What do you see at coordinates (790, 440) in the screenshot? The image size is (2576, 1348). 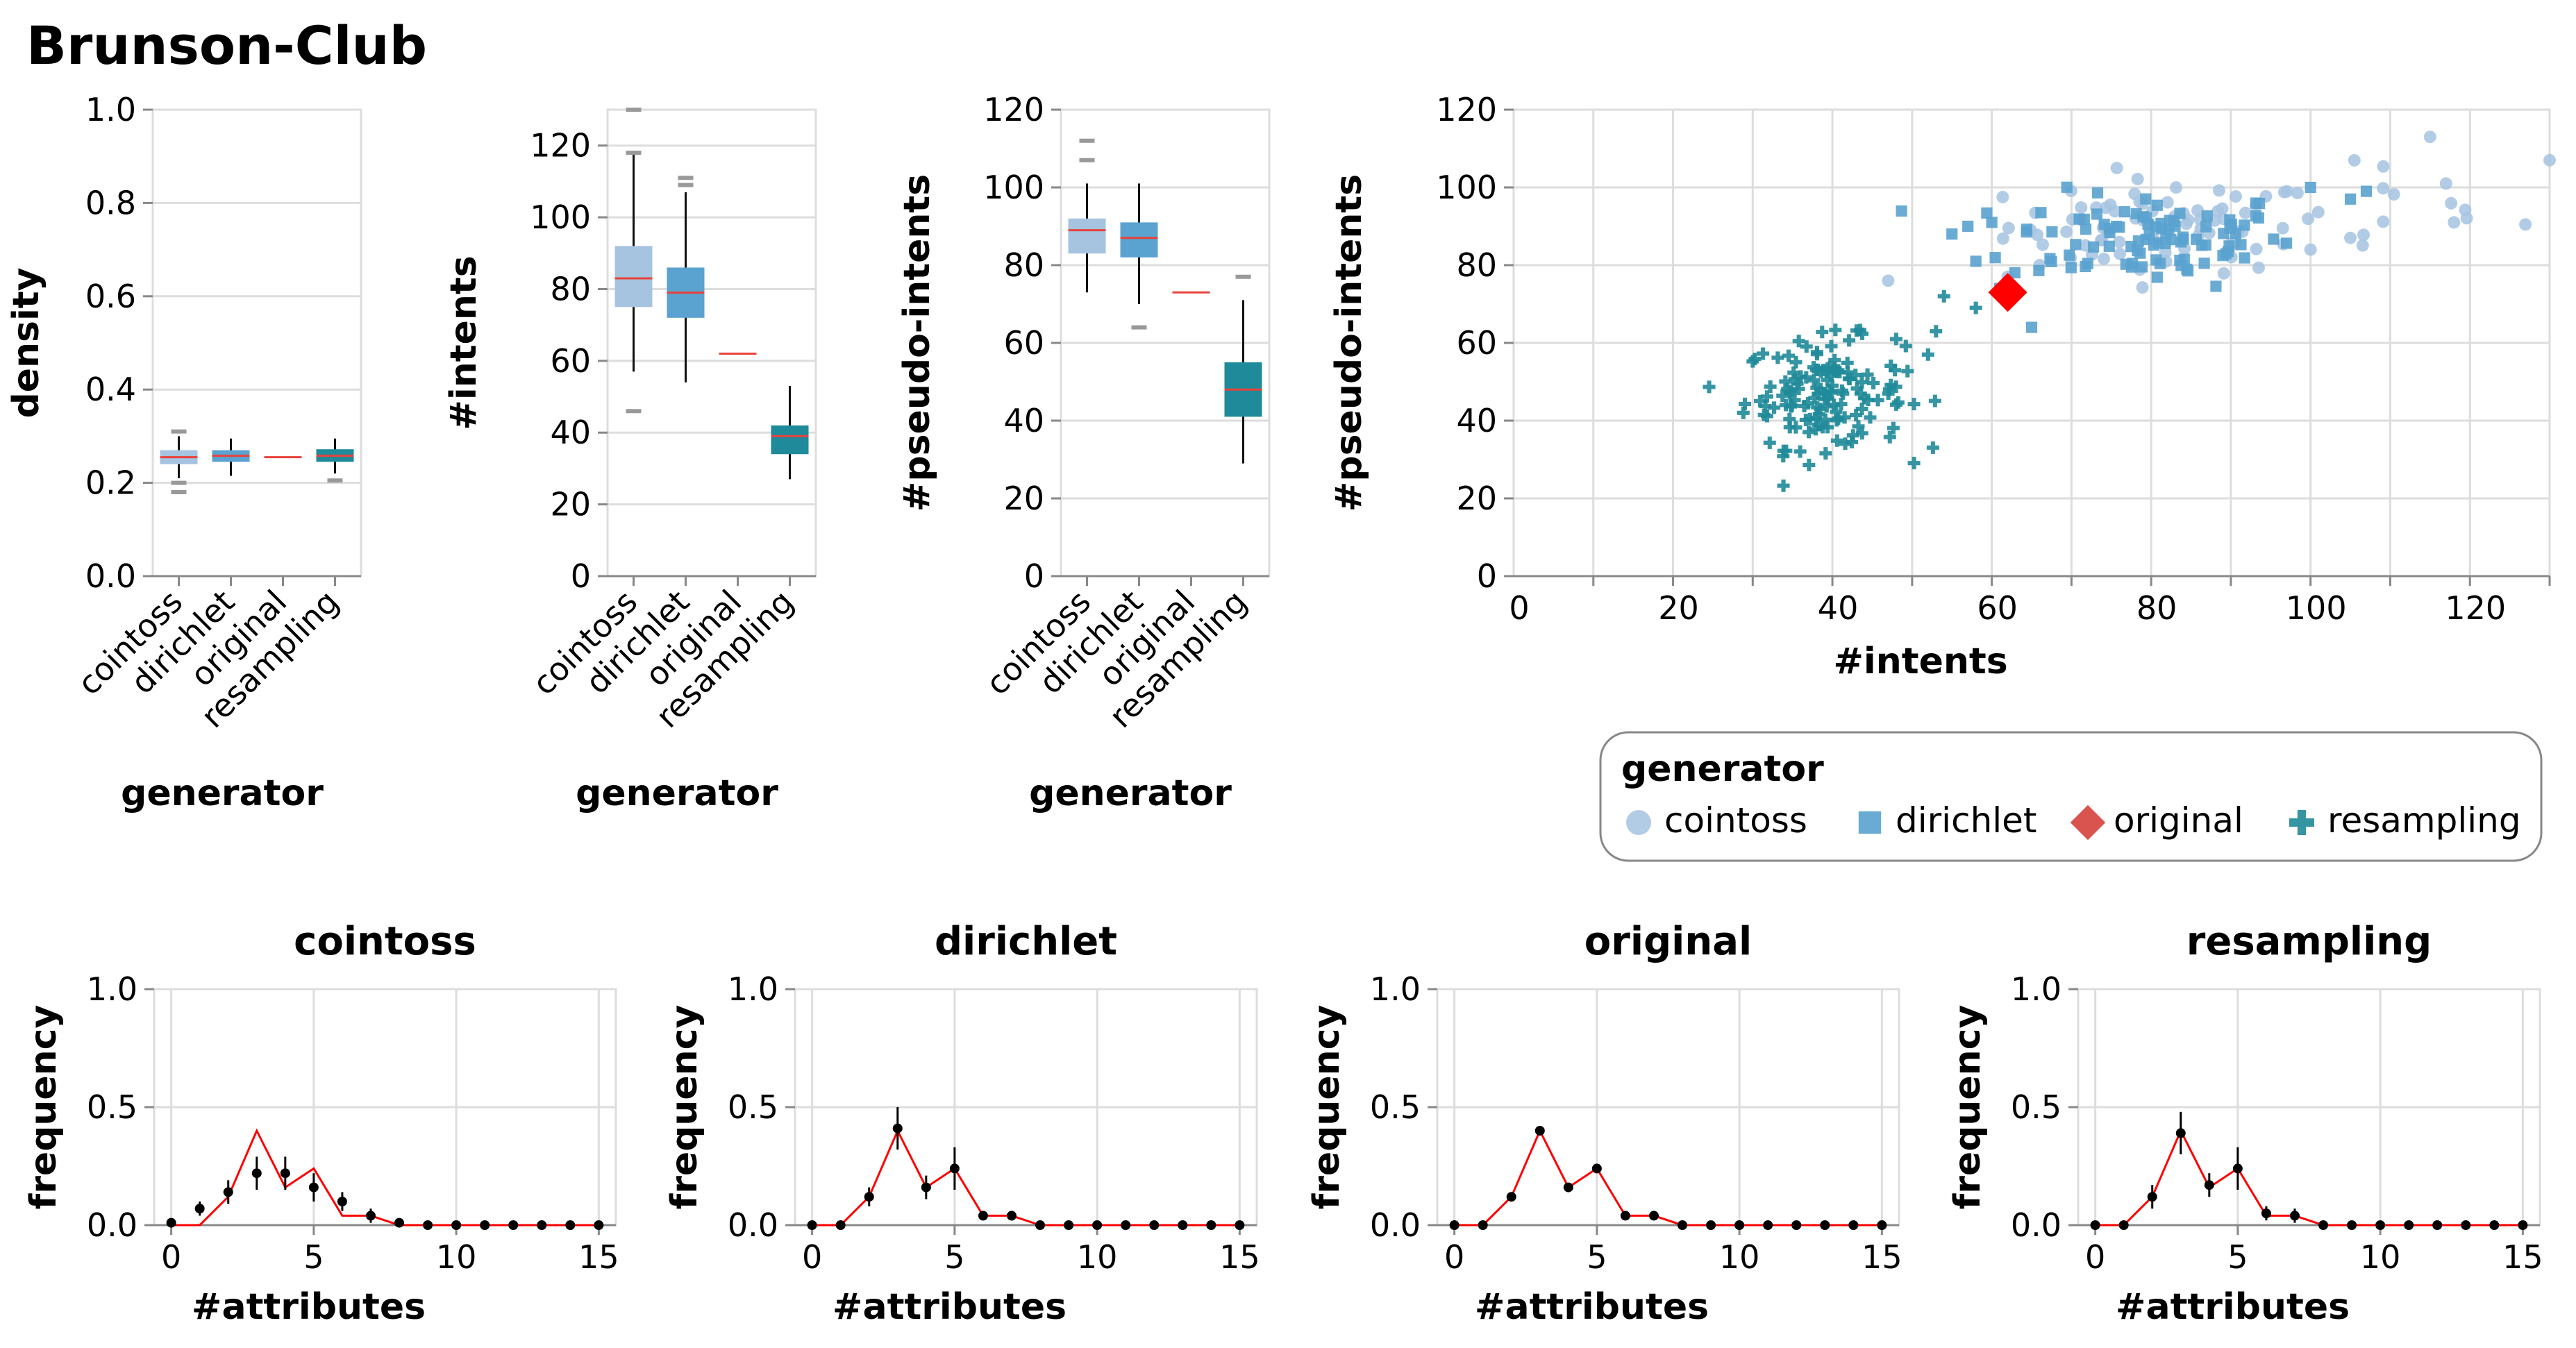 I see `box-resampling` at bounding box center [790, 440].